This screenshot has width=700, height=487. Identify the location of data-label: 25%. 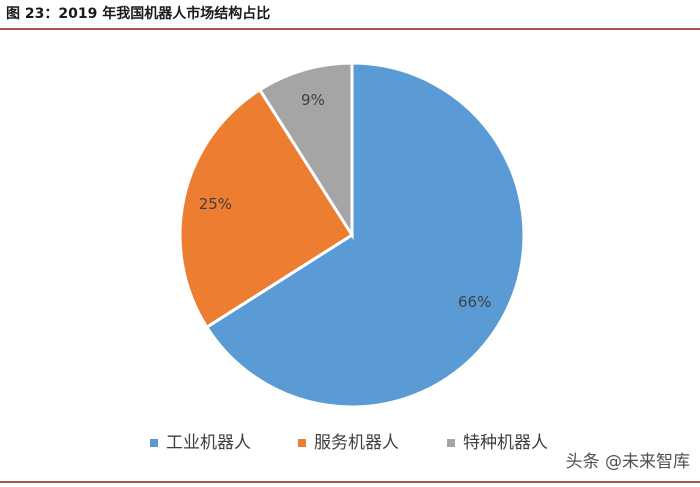
(215, 204).